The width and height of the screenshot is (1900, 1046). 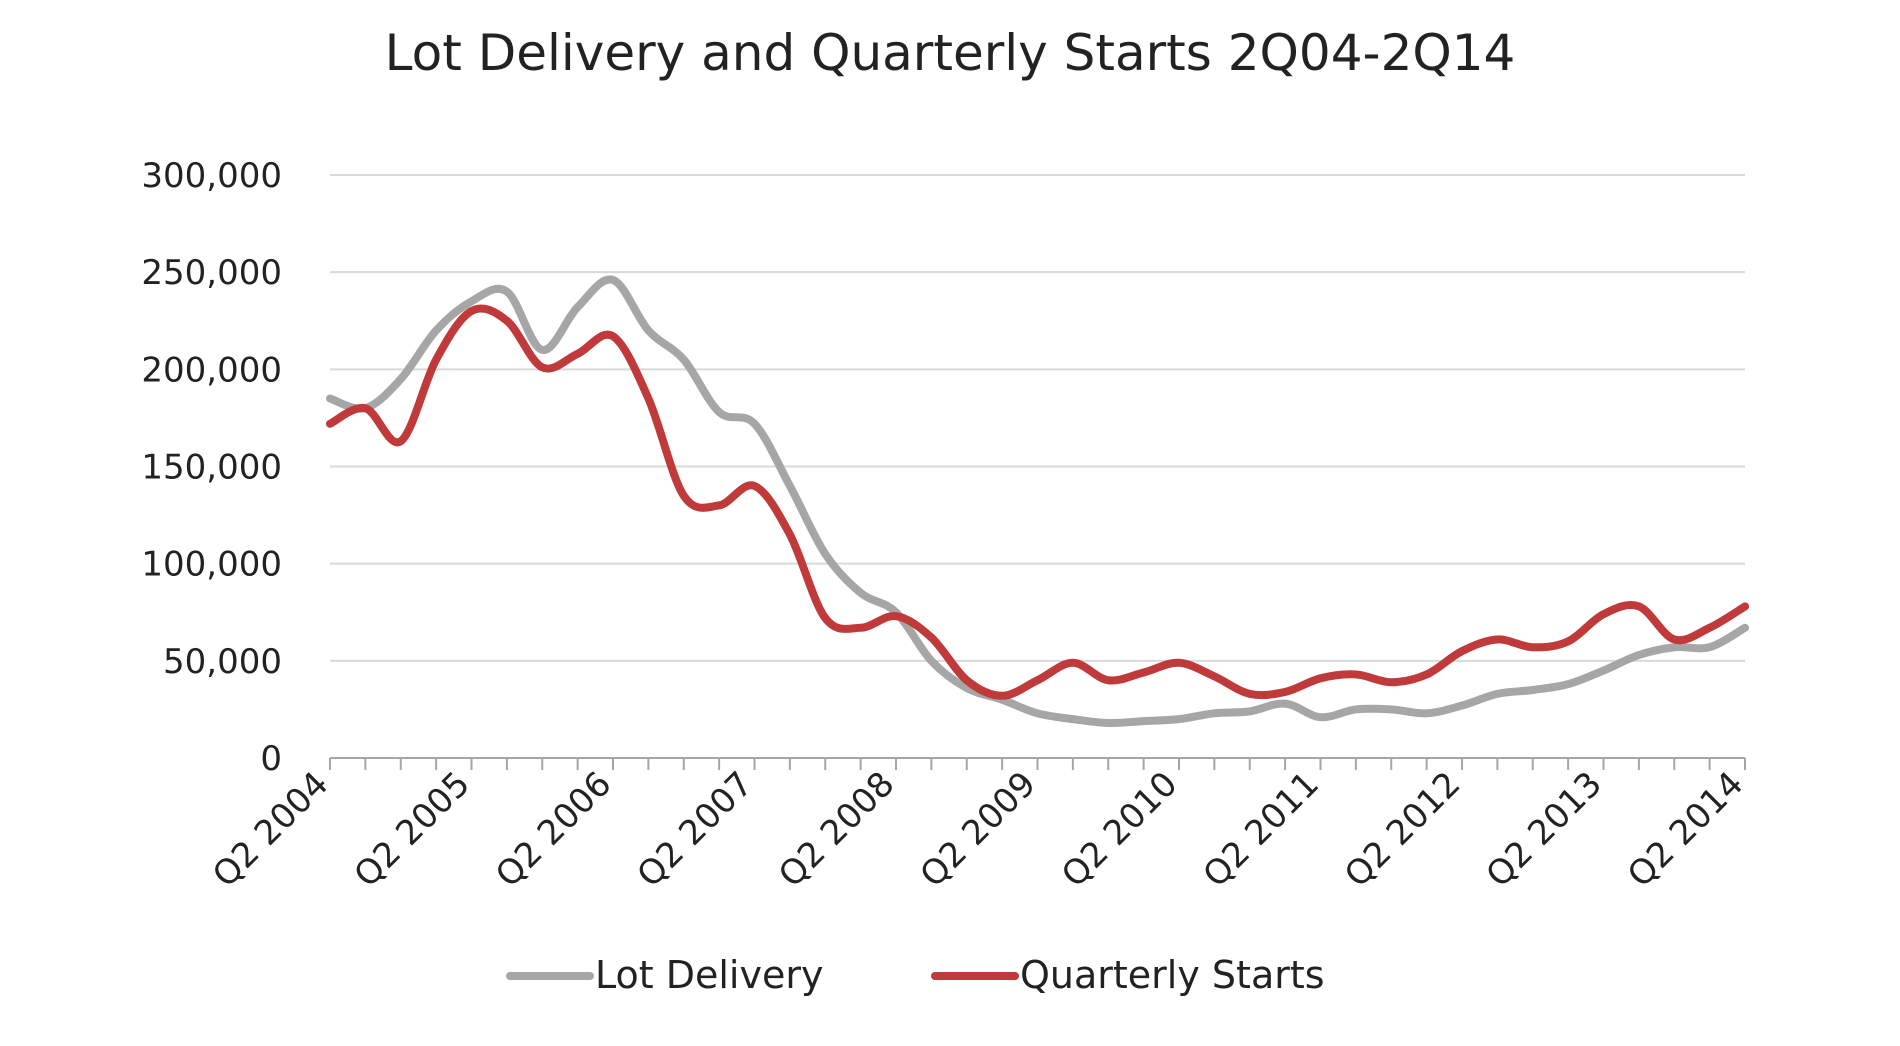 What do you see at coordinates (915, 975) in the screenshot?
I see `legend: Lot Delivery Quarterly Starts` at bounding box center [915, 975].